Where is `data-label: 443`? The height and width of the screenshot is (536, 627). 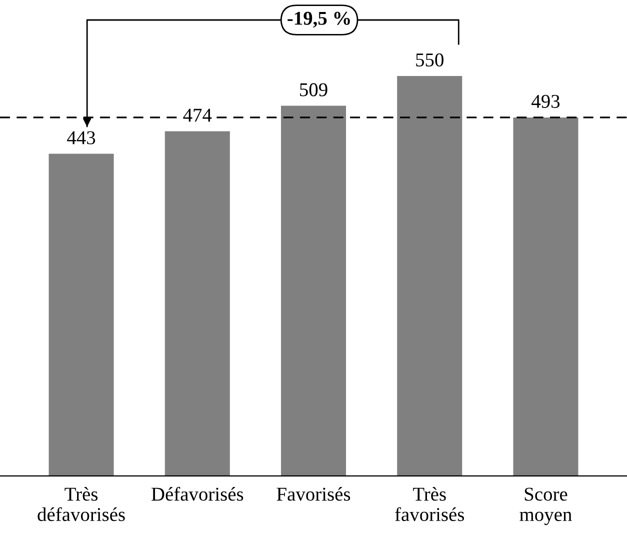
data-label: 443 is located at coordinates (81, 137).